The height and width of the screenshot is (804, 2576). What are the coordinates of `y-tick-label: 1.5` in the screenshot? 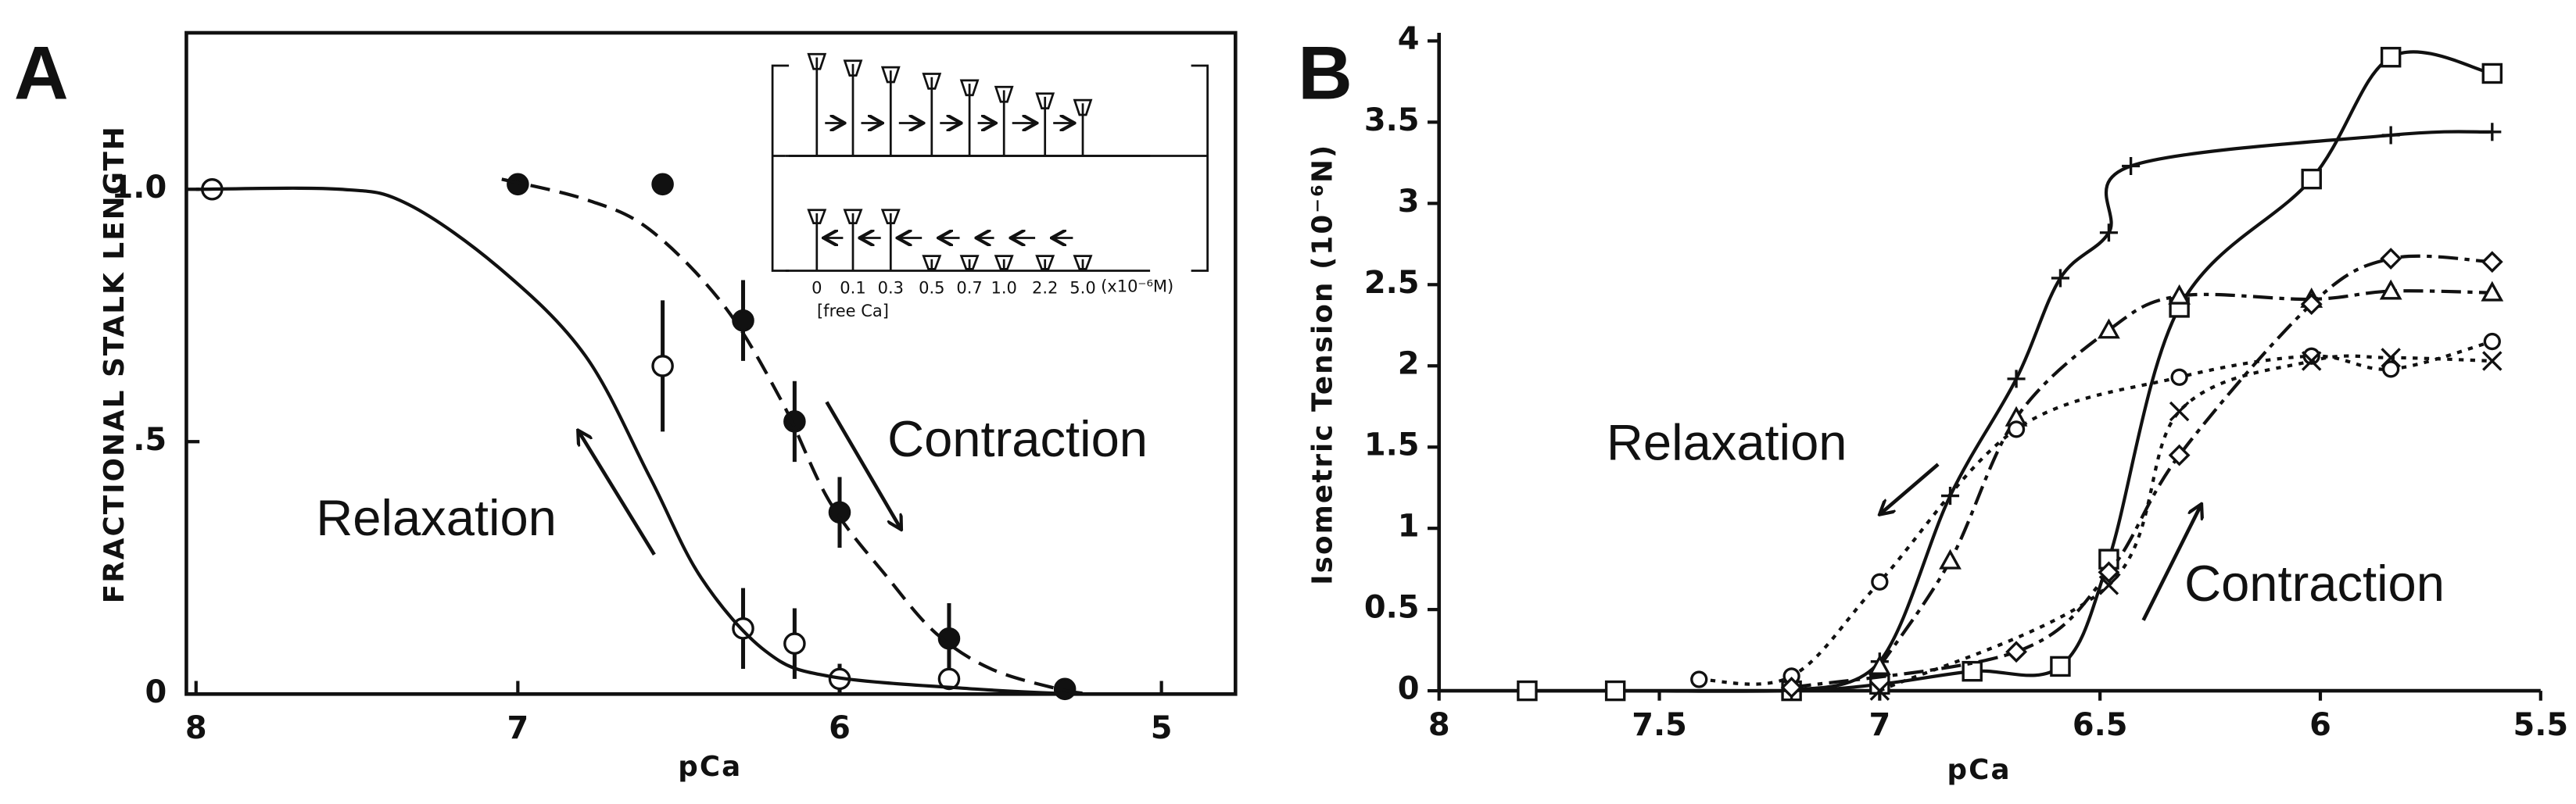 It's located at (1392, 445).